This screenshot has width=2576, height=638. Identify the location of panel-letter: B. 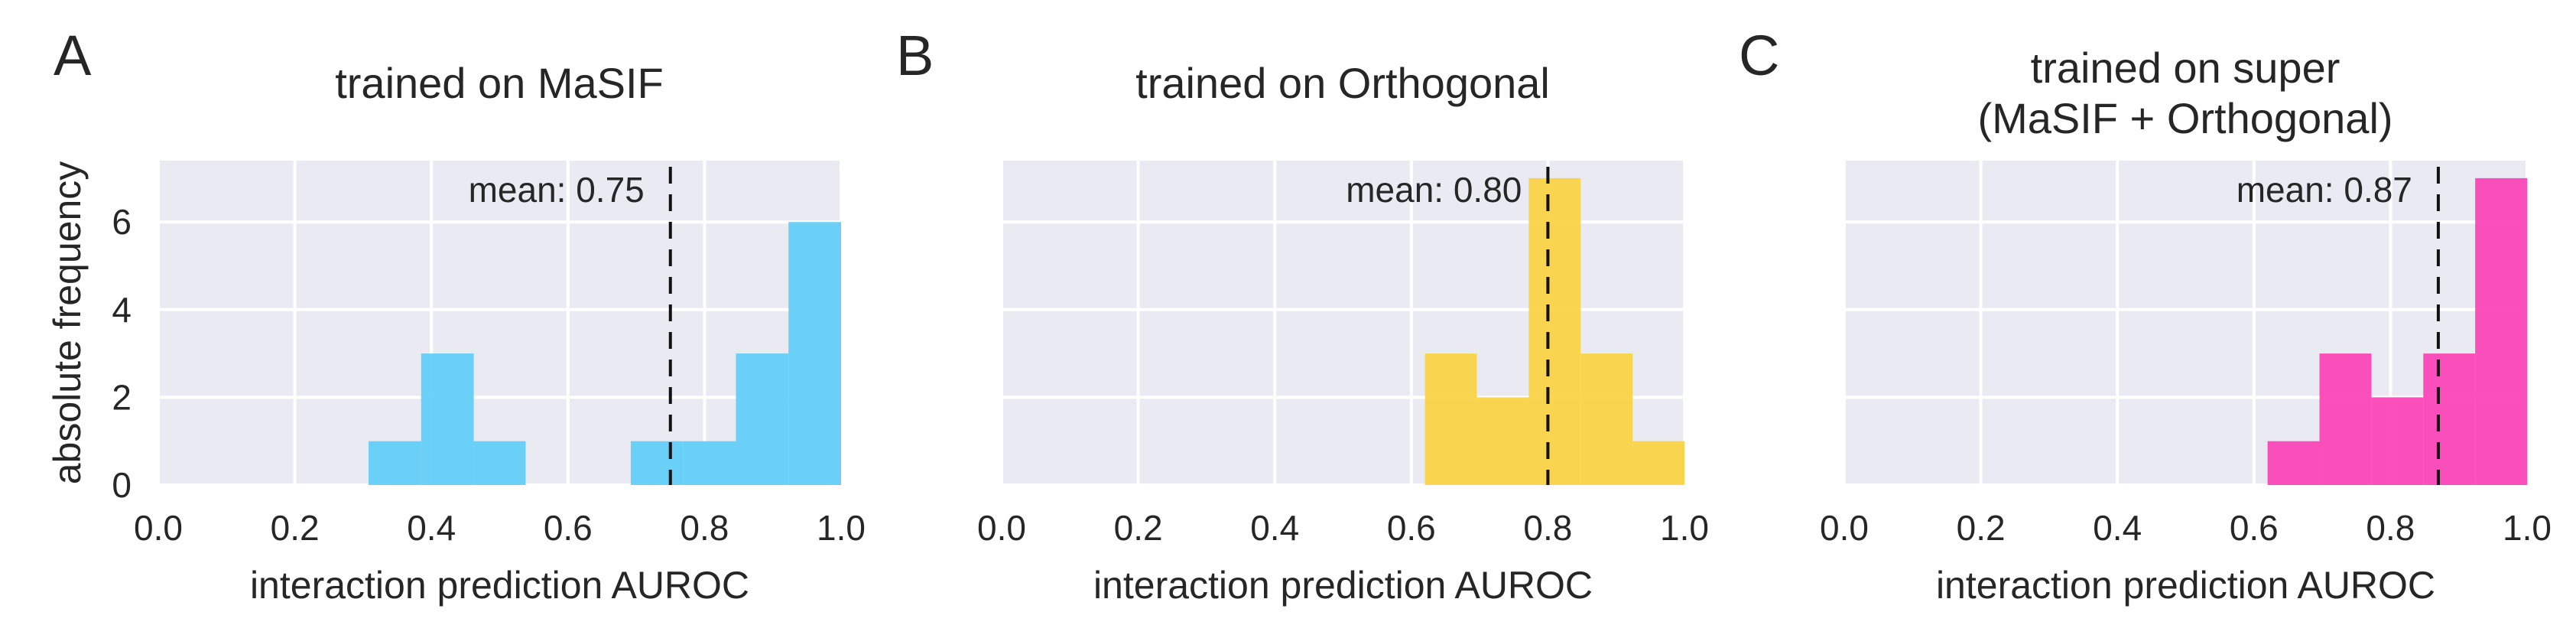
(915, 55).